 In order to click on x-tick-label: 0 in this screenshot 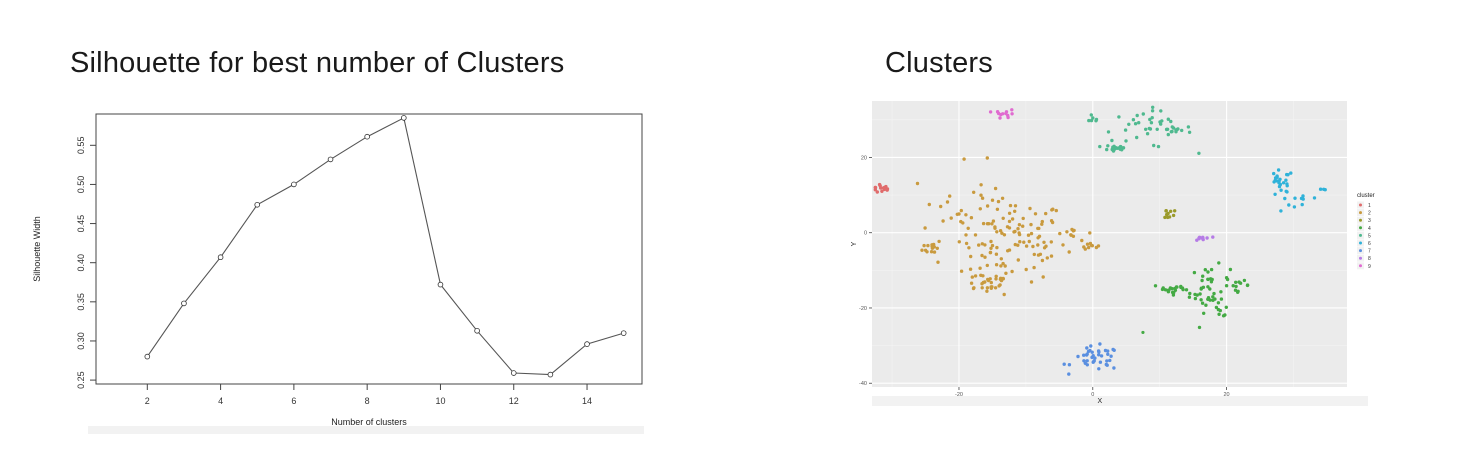, I will do `click(1092, 395)`.